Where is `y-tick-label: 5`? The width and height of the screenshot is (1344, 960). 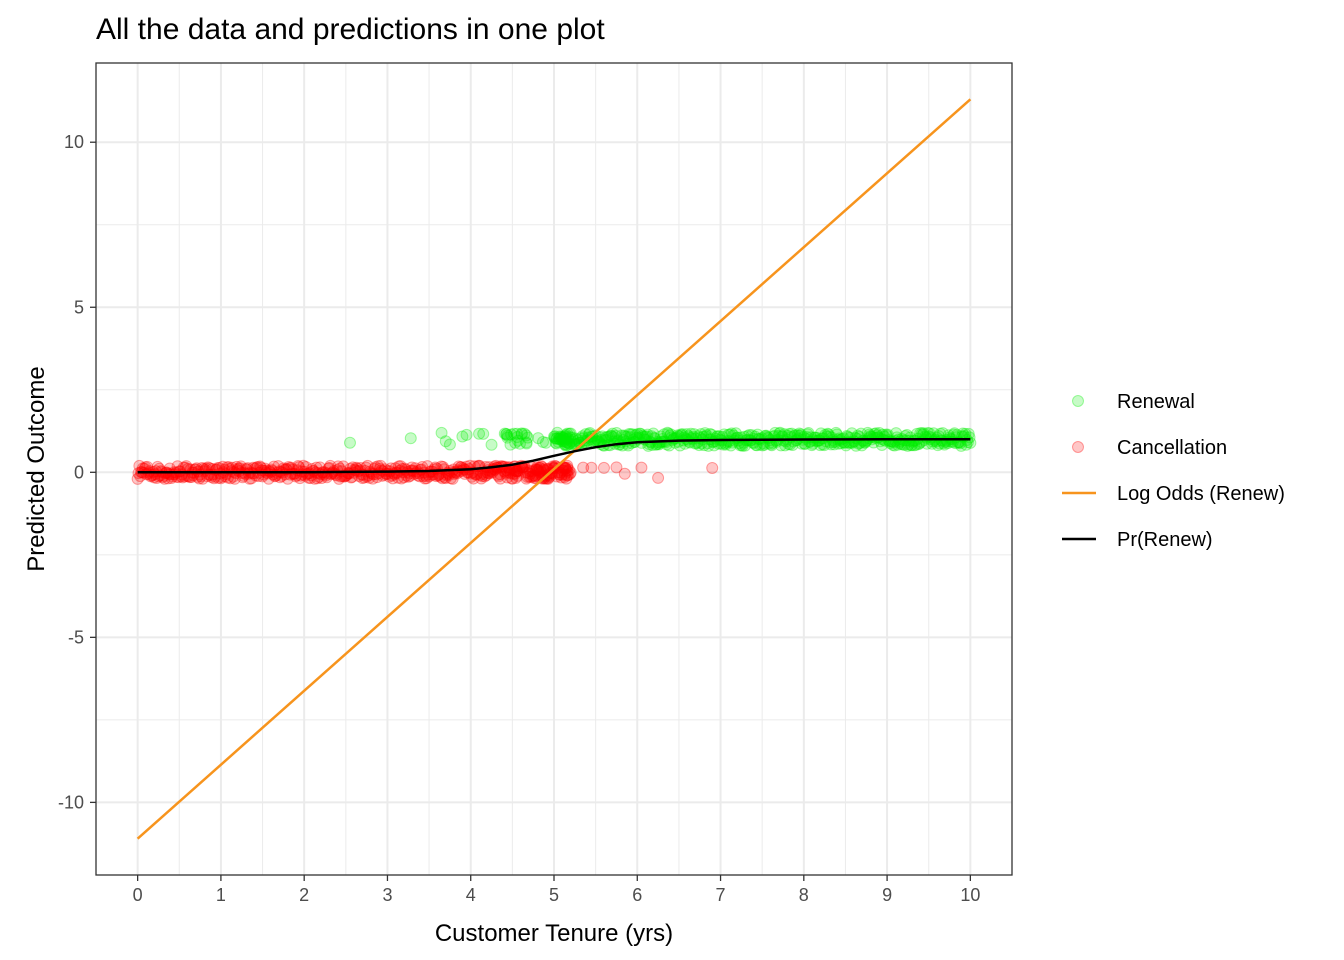 y-tick-label: 5 is located at coordinates (79, 307).